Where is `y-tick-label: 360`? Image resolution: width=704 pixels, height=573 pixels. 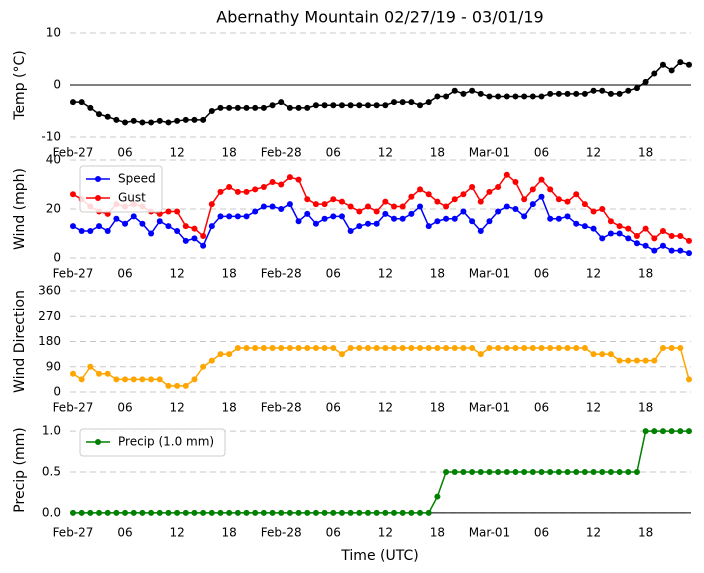 y-tick-label: 360 is located at coordinates (49, 291).